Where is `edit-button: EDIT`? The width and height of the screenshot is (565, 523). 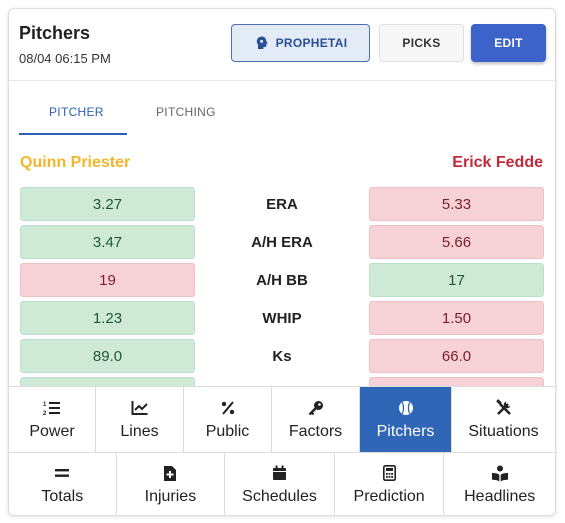
edit-button: EDIT is located at coordinates (508, 43).